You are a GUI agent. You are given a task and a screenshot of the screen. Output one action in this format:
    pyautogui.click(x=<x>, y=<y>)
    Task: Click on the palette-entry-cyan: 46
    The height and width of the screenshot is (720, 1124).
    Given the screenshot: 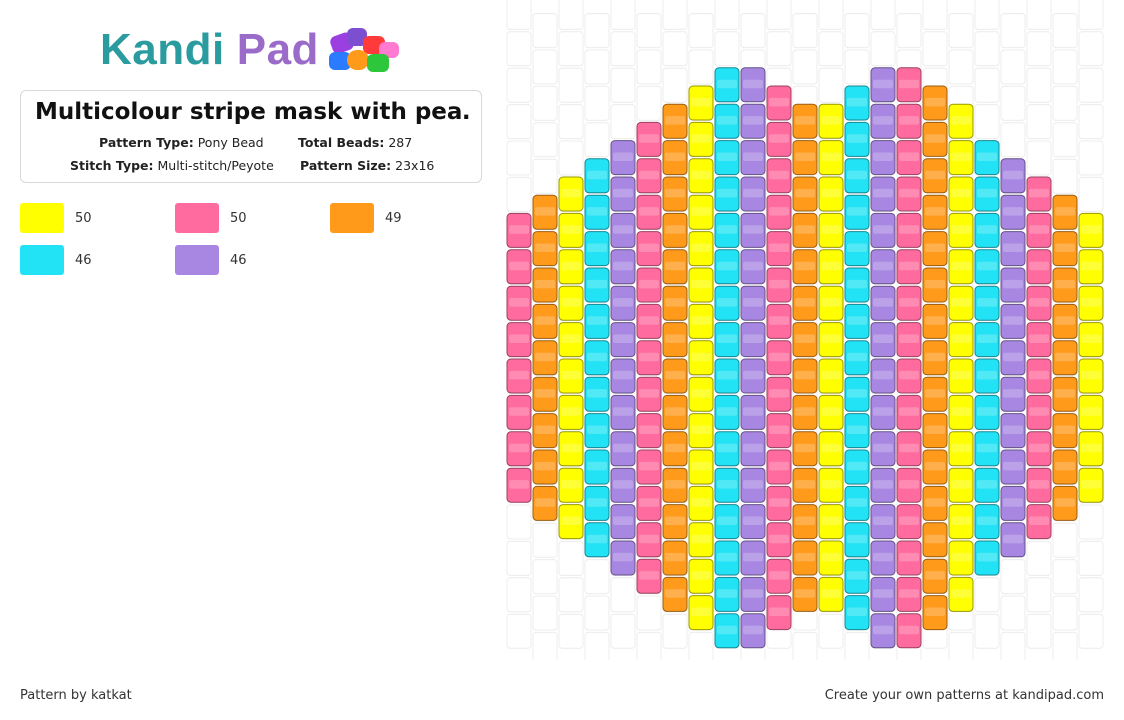 What is the action you would take?
    pyautogui.click(x=56, y=260)
    